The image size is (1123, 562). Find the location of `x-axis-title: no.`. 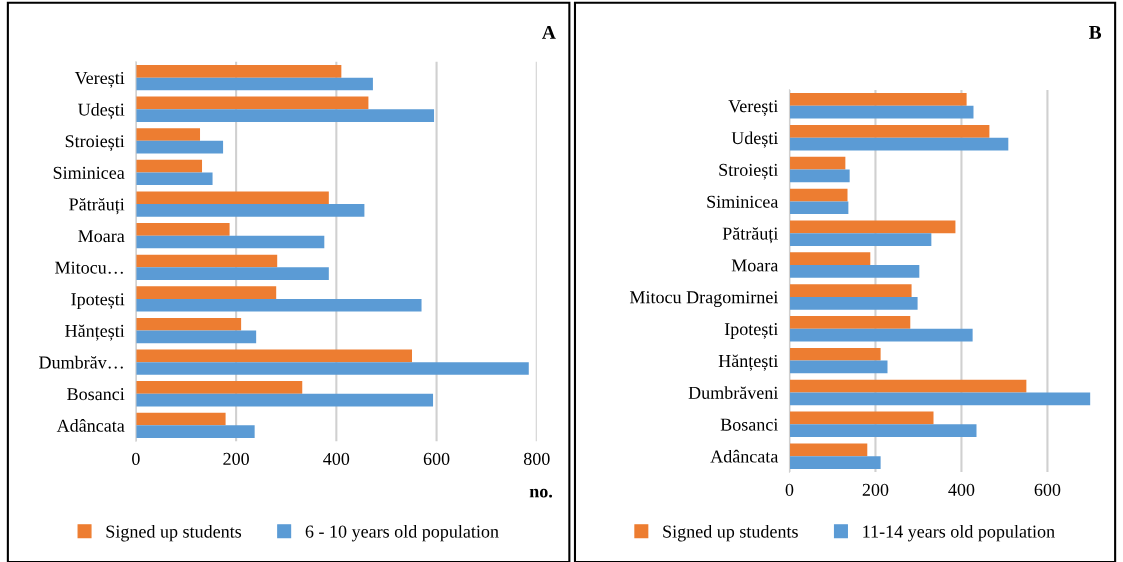

x-axis-title: no. is located at coordinates (541, 493).